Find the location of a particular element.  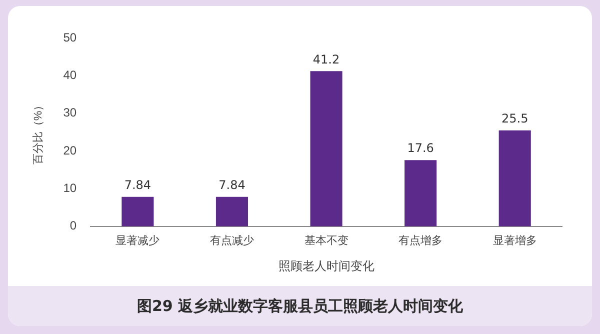

x-tick-label: 基本不变 is located at coordinates (326, 241).